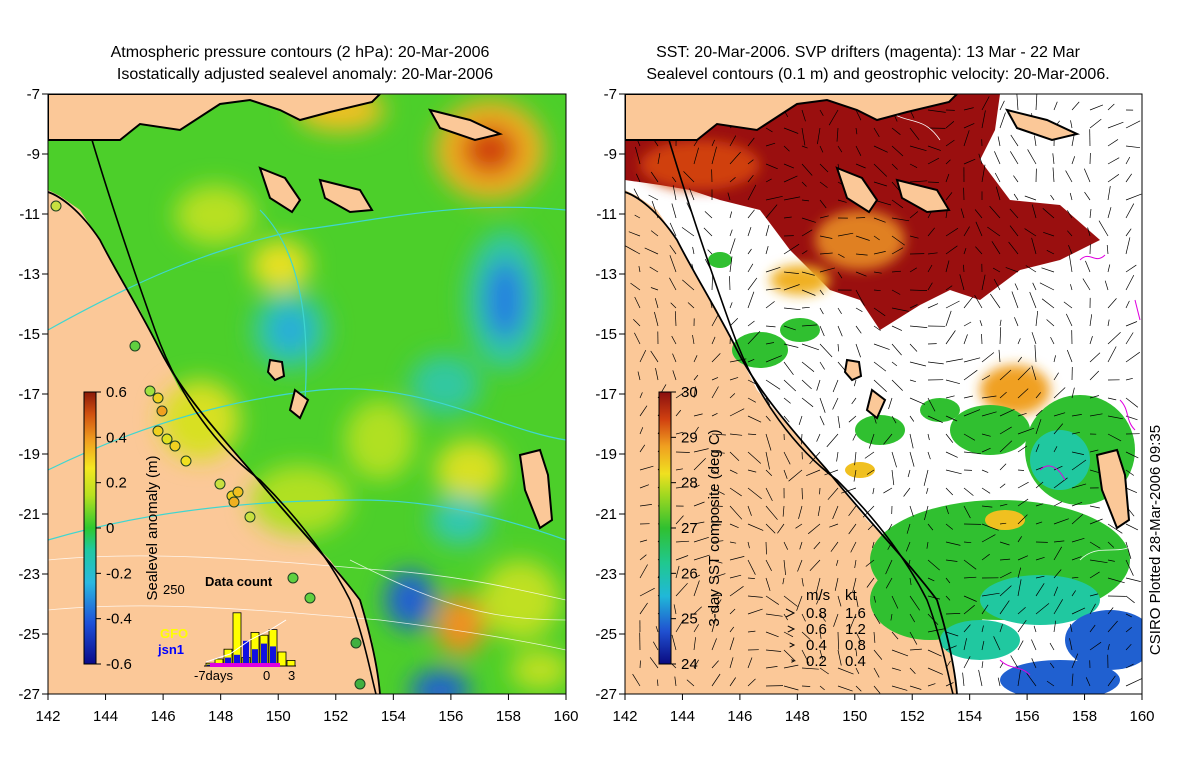  I want to click on inset-title: Data count, so click(239, 581).